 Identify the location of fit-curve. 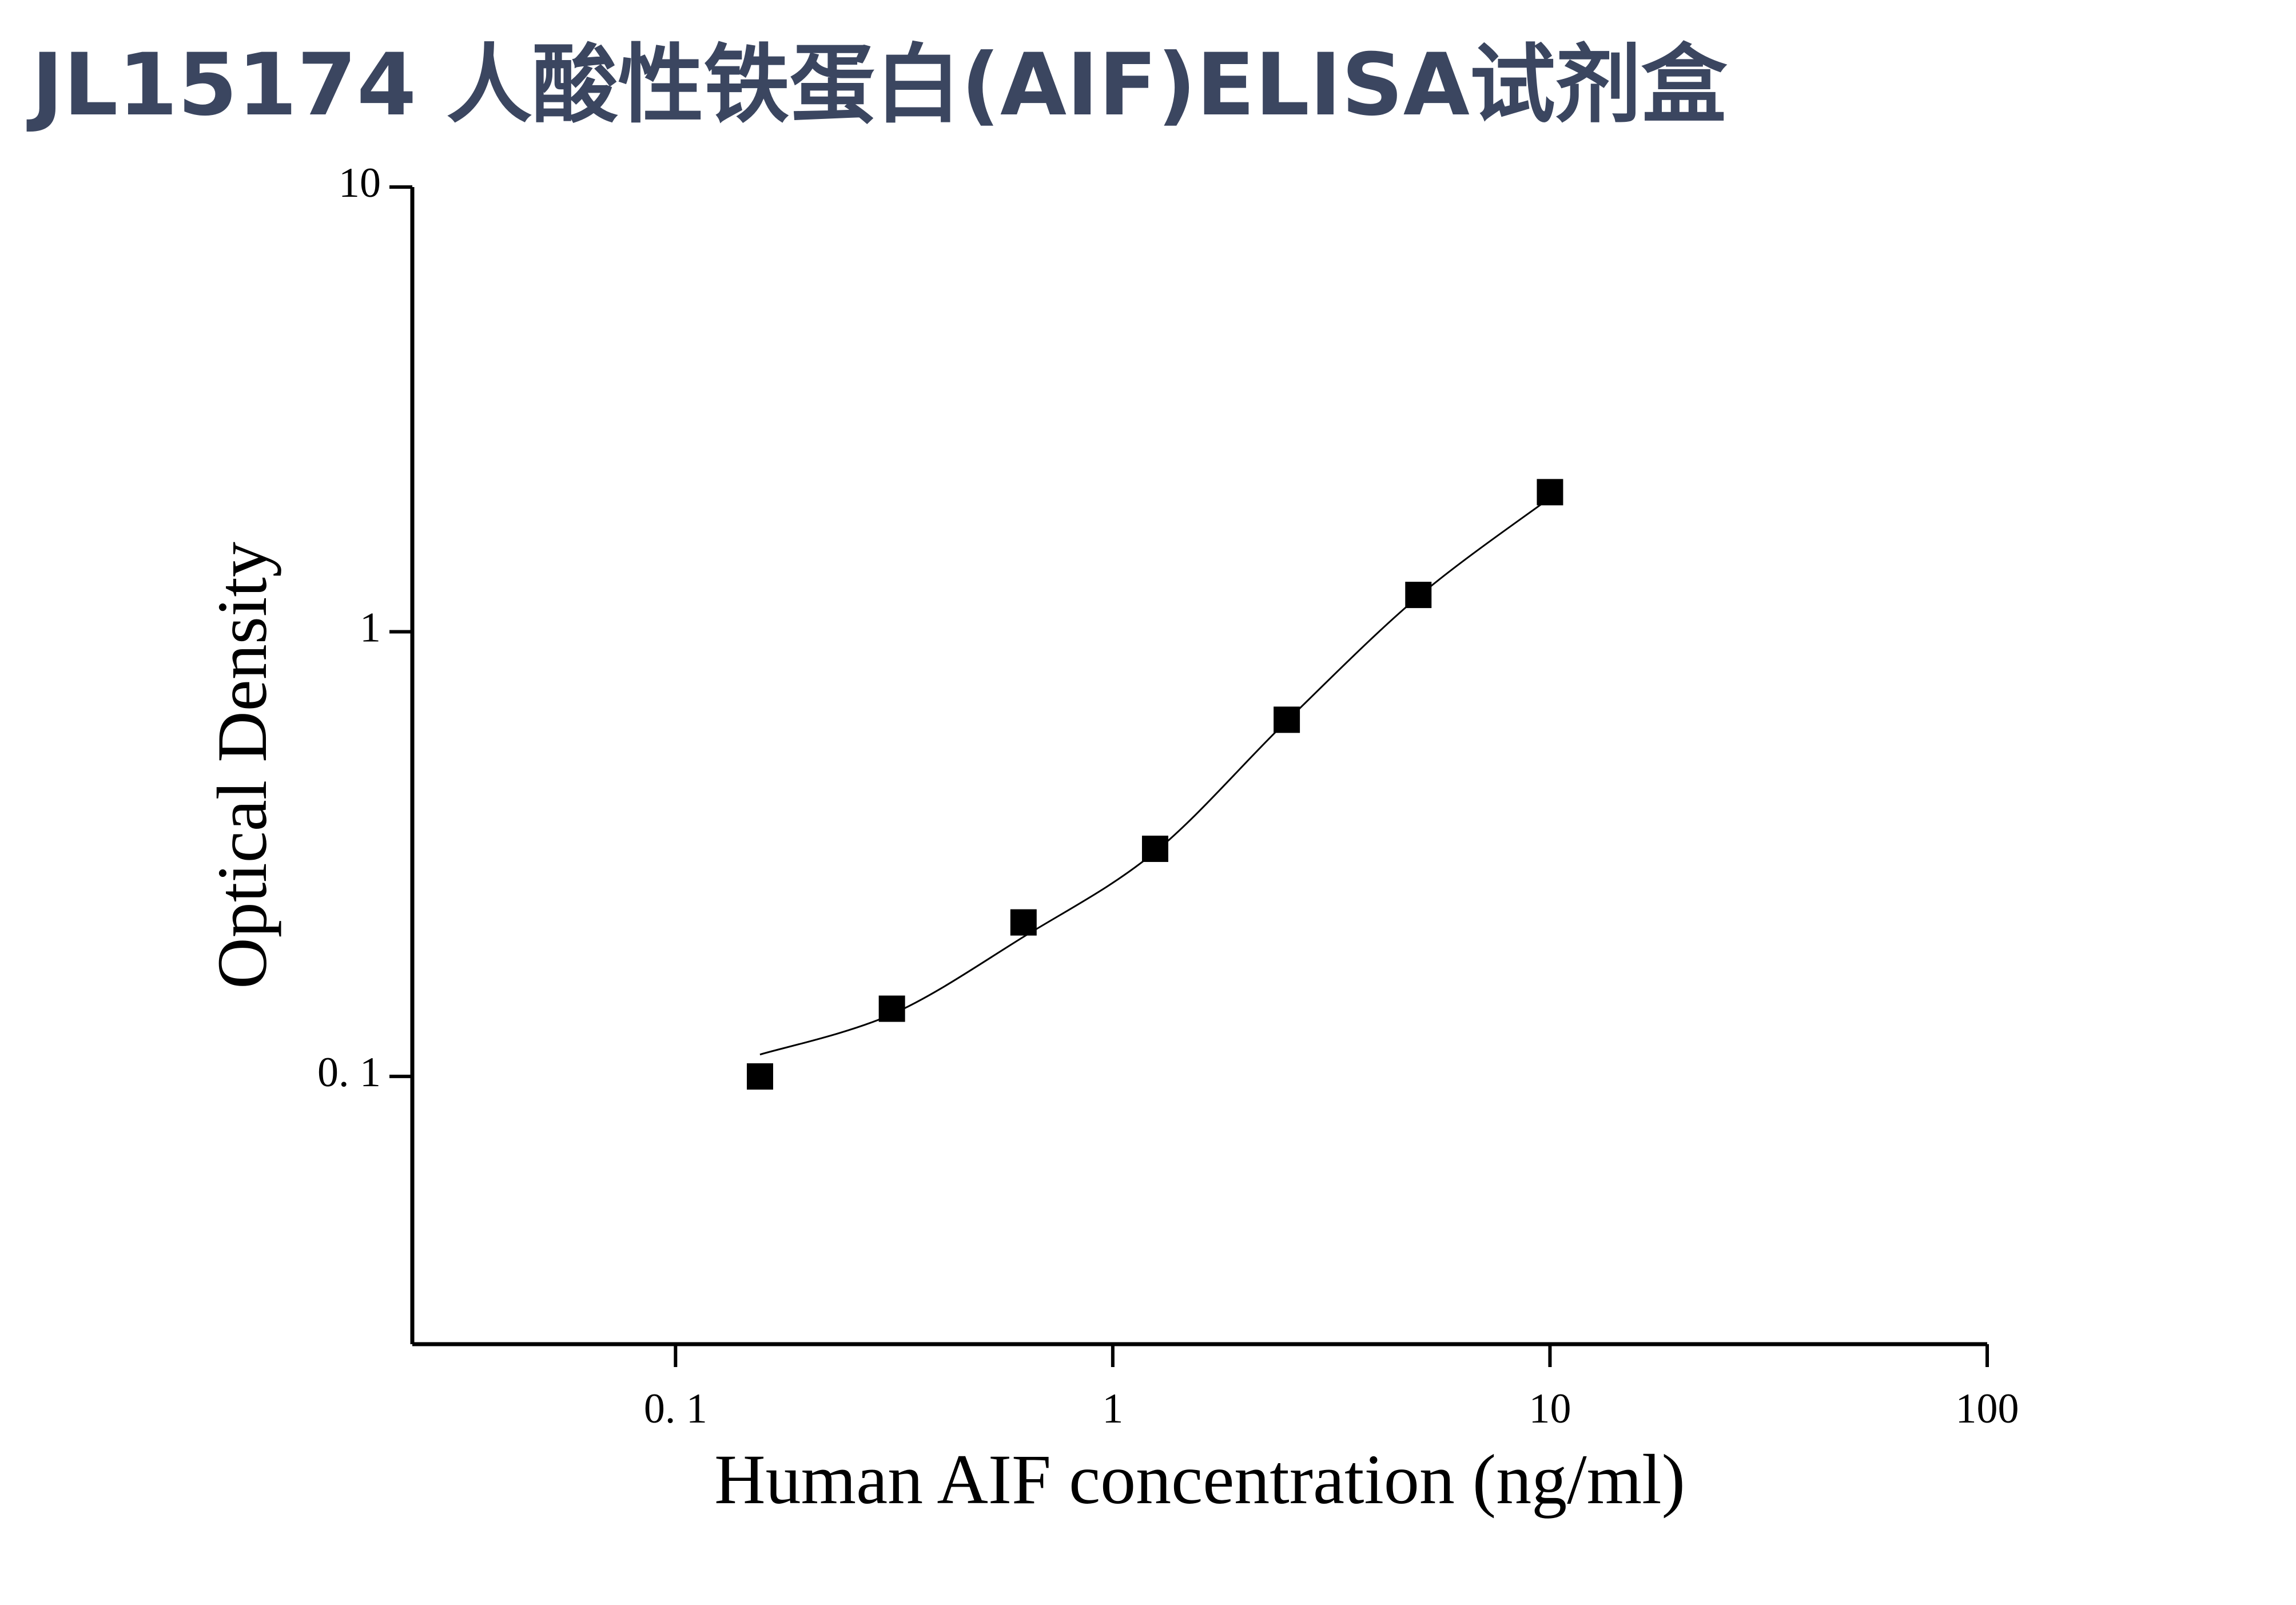
(1155, 776).